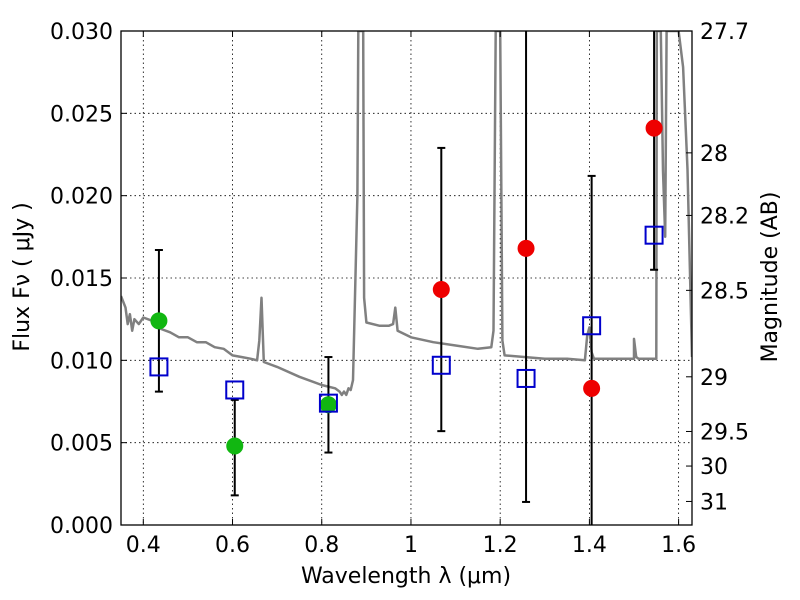 This screenshot has height=600, width=800. What do you see at coordinates (724, 432) in the screenshot?
I see `y2-tick-label: 29.5` at bounding box center [724, 432].